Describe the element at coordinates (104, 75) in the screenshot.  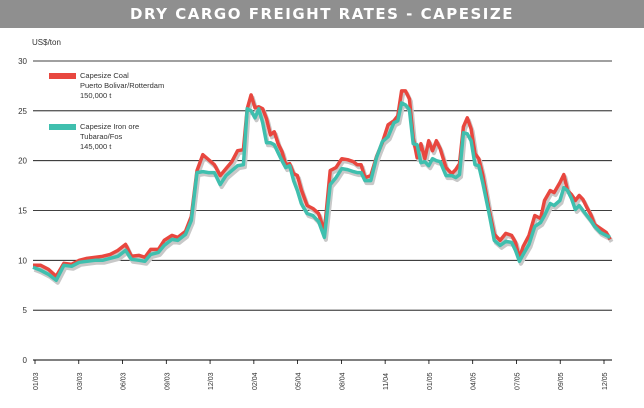
I see `legend-label: Capesize Coal` at that location.